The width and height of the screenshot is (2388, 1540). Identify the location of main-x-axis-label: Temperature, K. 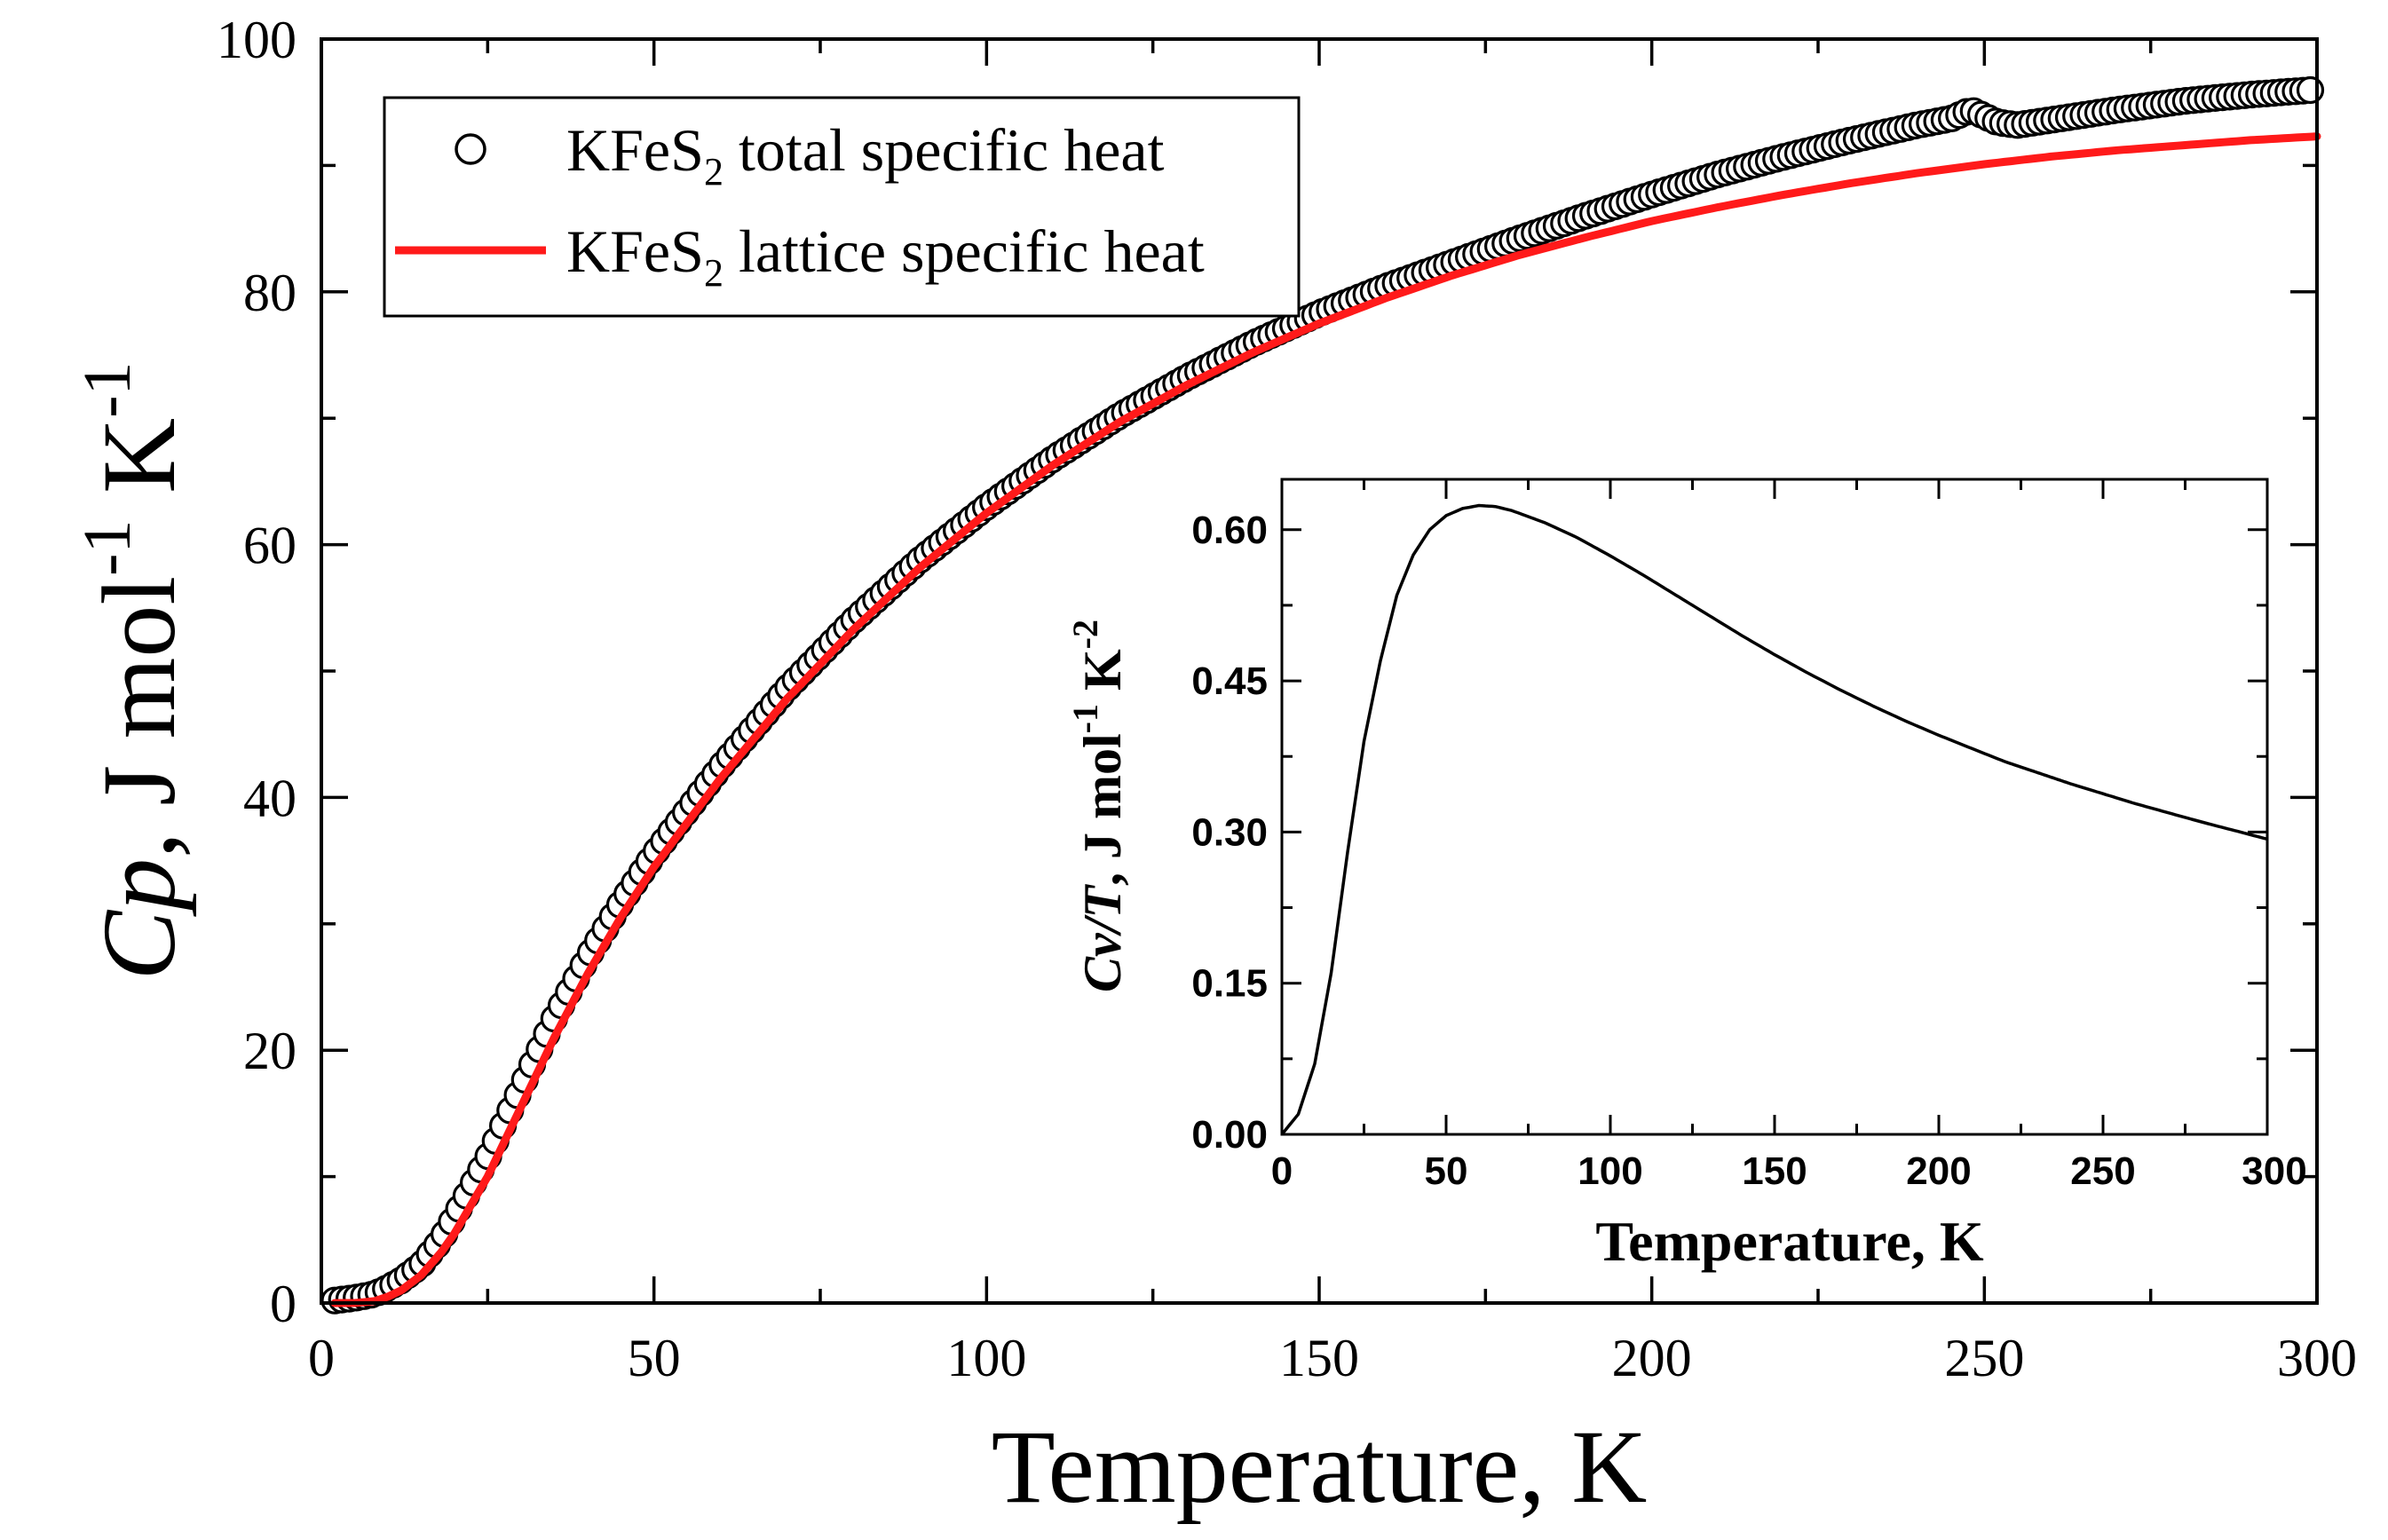
(1320, 1467).